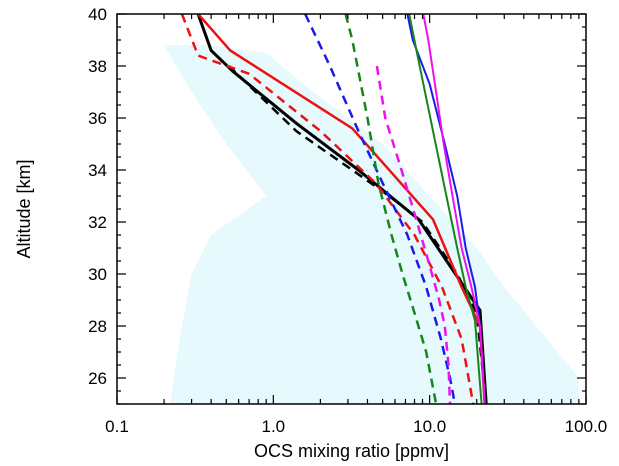 This screenshot has height=466, width=619. I want to click on x-tick-label: 100.0, so click(586, 426).